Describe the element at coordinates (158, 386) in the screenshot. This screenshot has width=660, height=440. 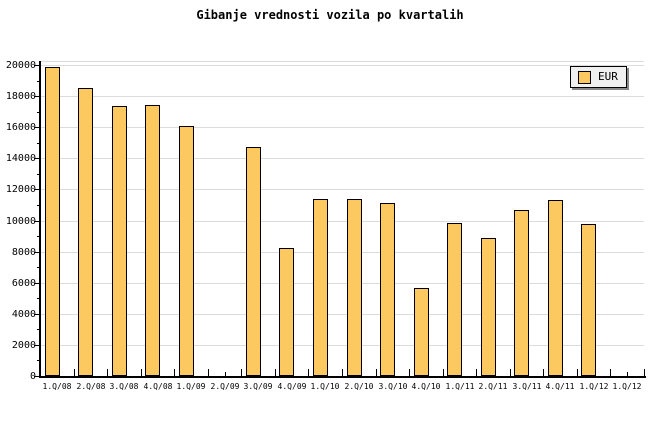
I see `x-tick-label: 4.Q/08` at that location.